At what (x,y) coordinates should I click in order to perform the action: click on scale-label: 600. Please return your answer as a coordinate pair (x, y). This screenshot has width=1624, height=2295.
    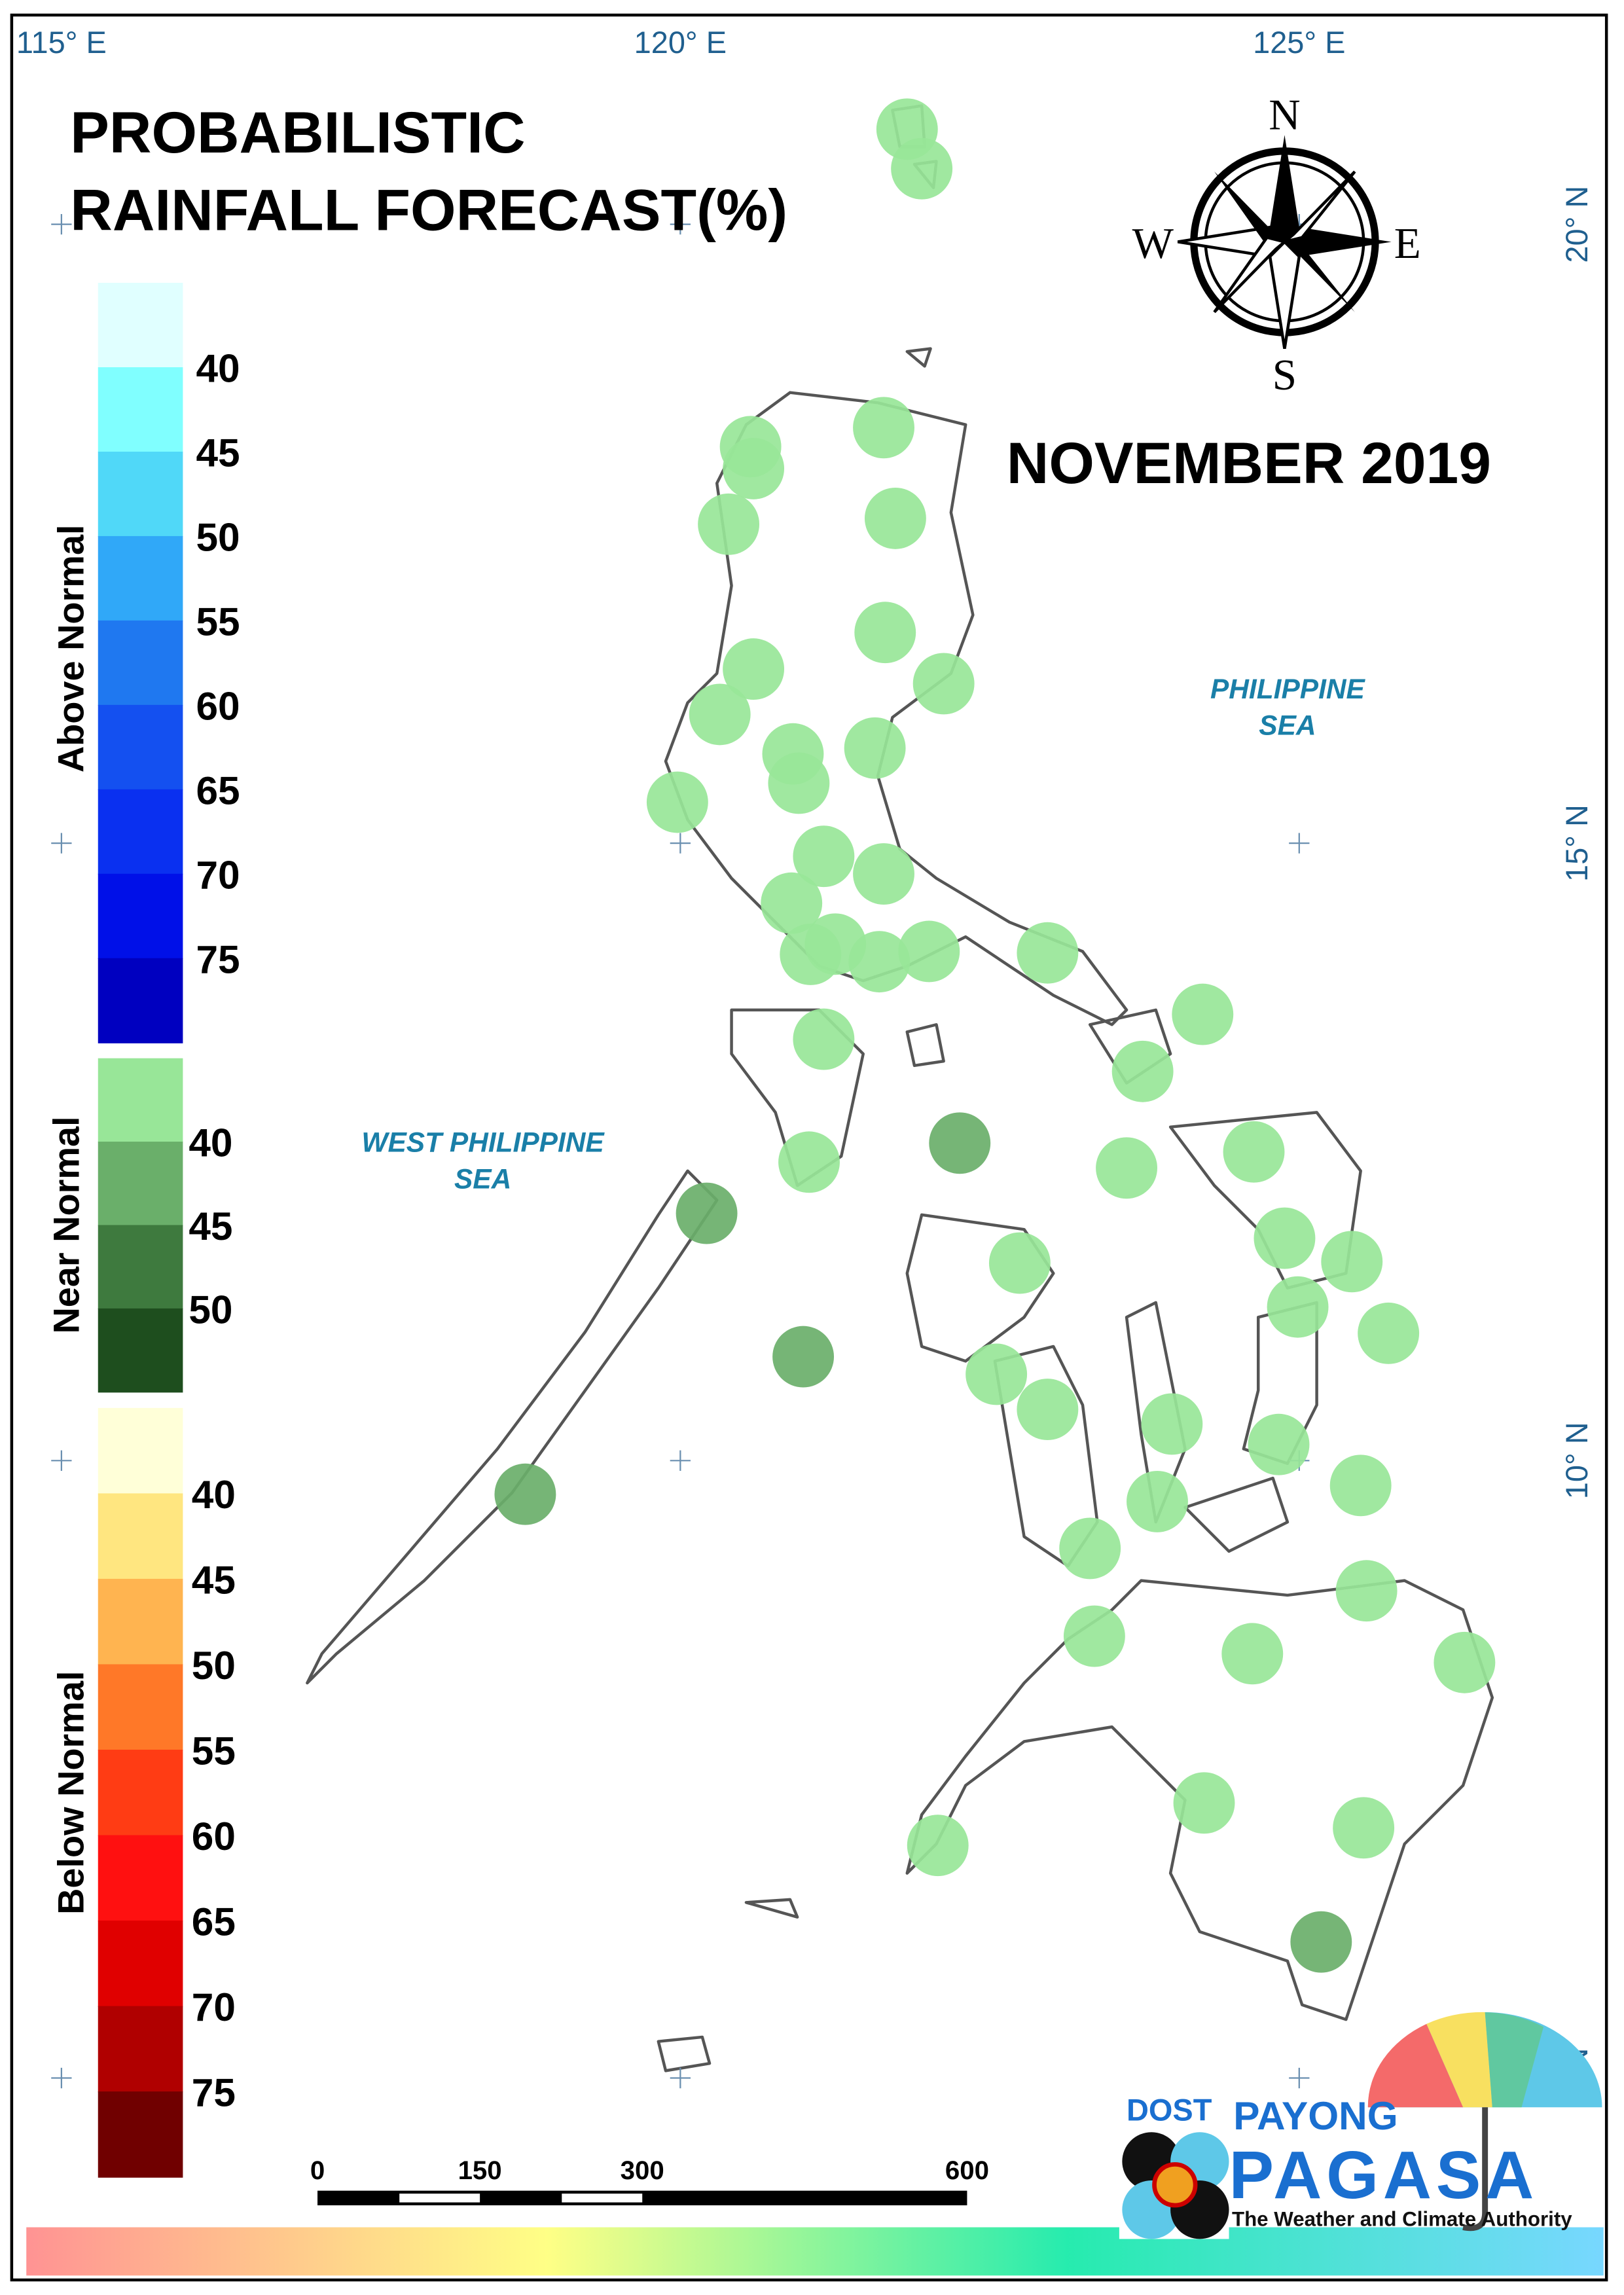
    Looking at the image, I should click on (967, 2170).